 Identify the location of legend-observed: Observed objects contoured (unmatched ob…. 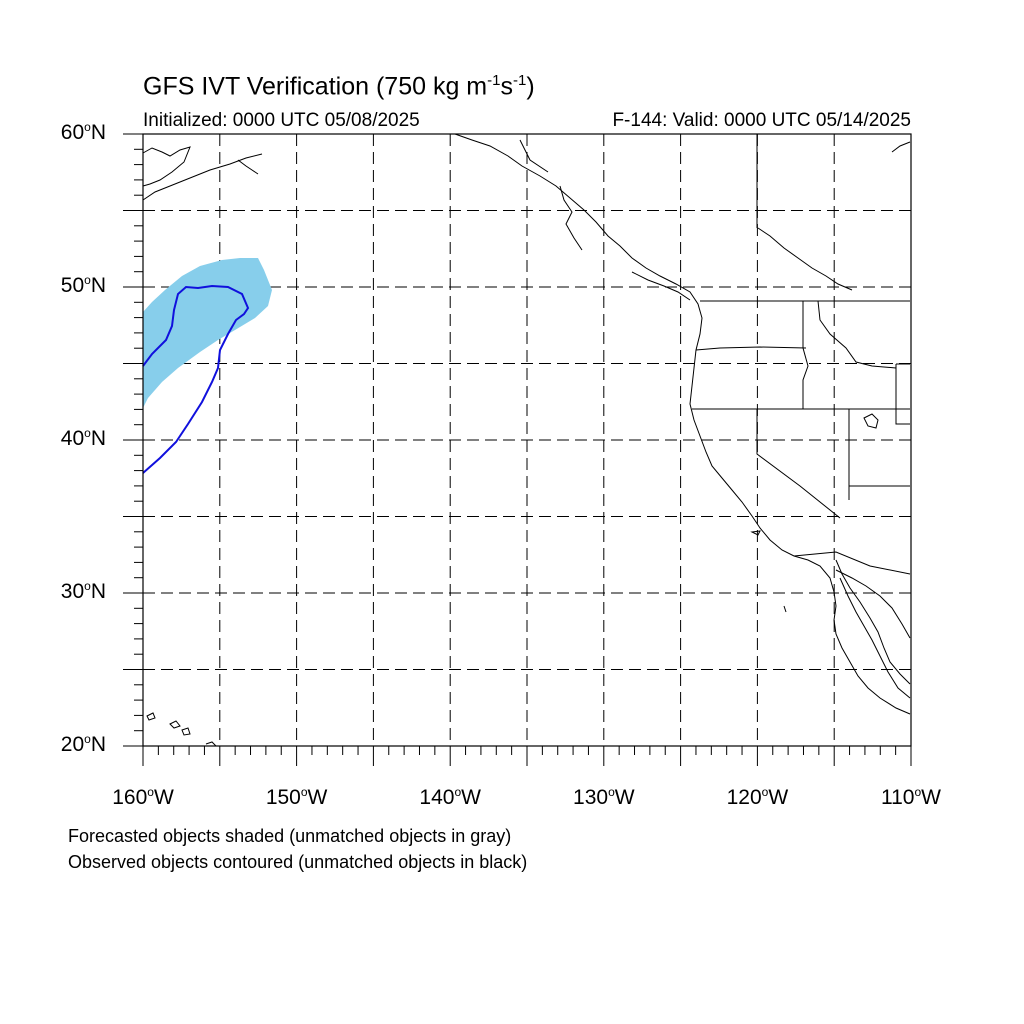
(298, 862).